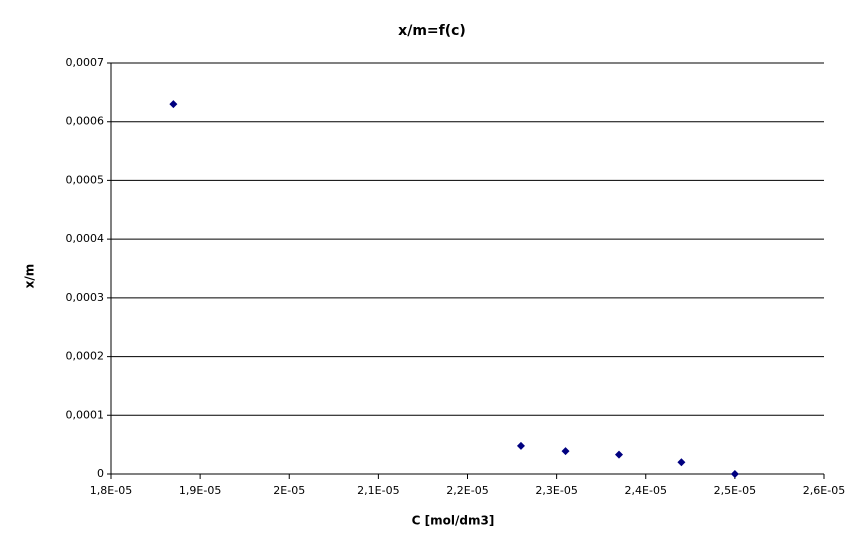  What do you see at coordinates (824, 490) in the screenshot?
I see `x-tick-label: 2,6E-05` at bounding box center [824, 490].